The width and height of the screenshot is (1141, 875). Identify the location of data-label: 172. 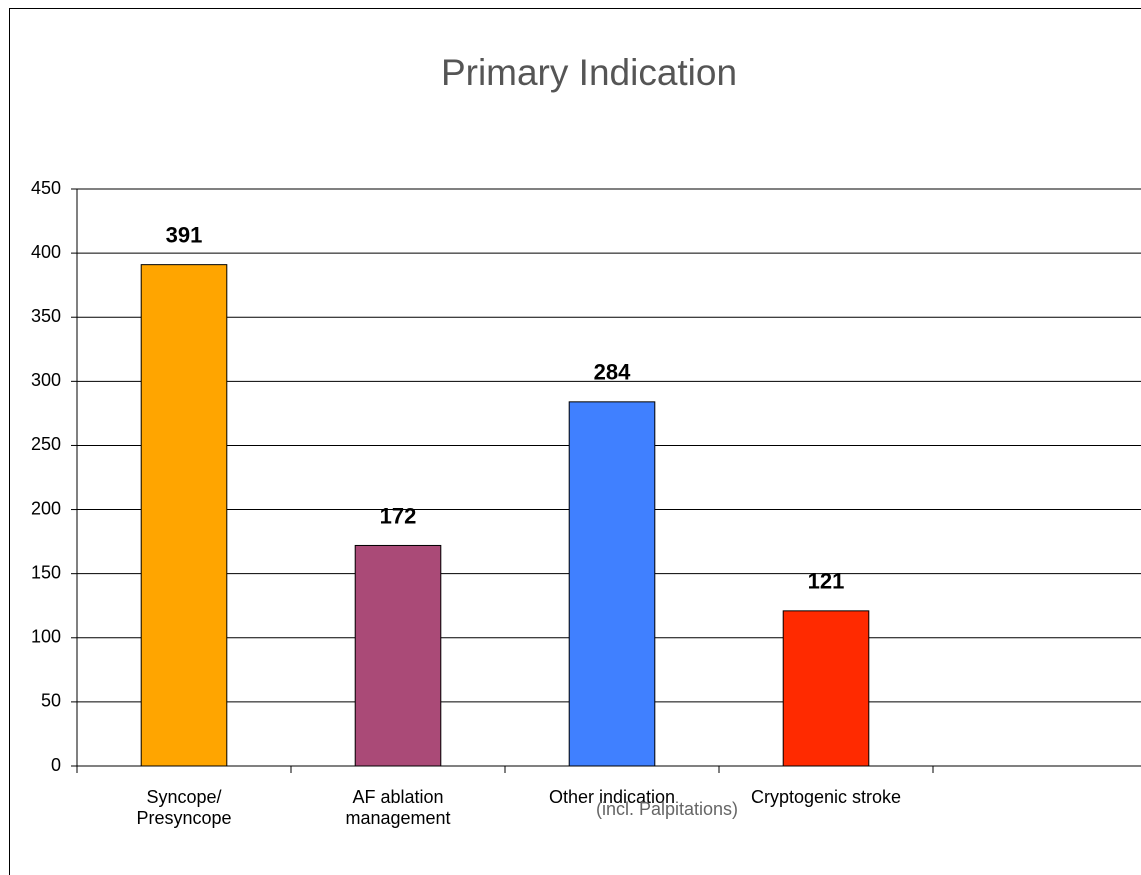
(398, 515).